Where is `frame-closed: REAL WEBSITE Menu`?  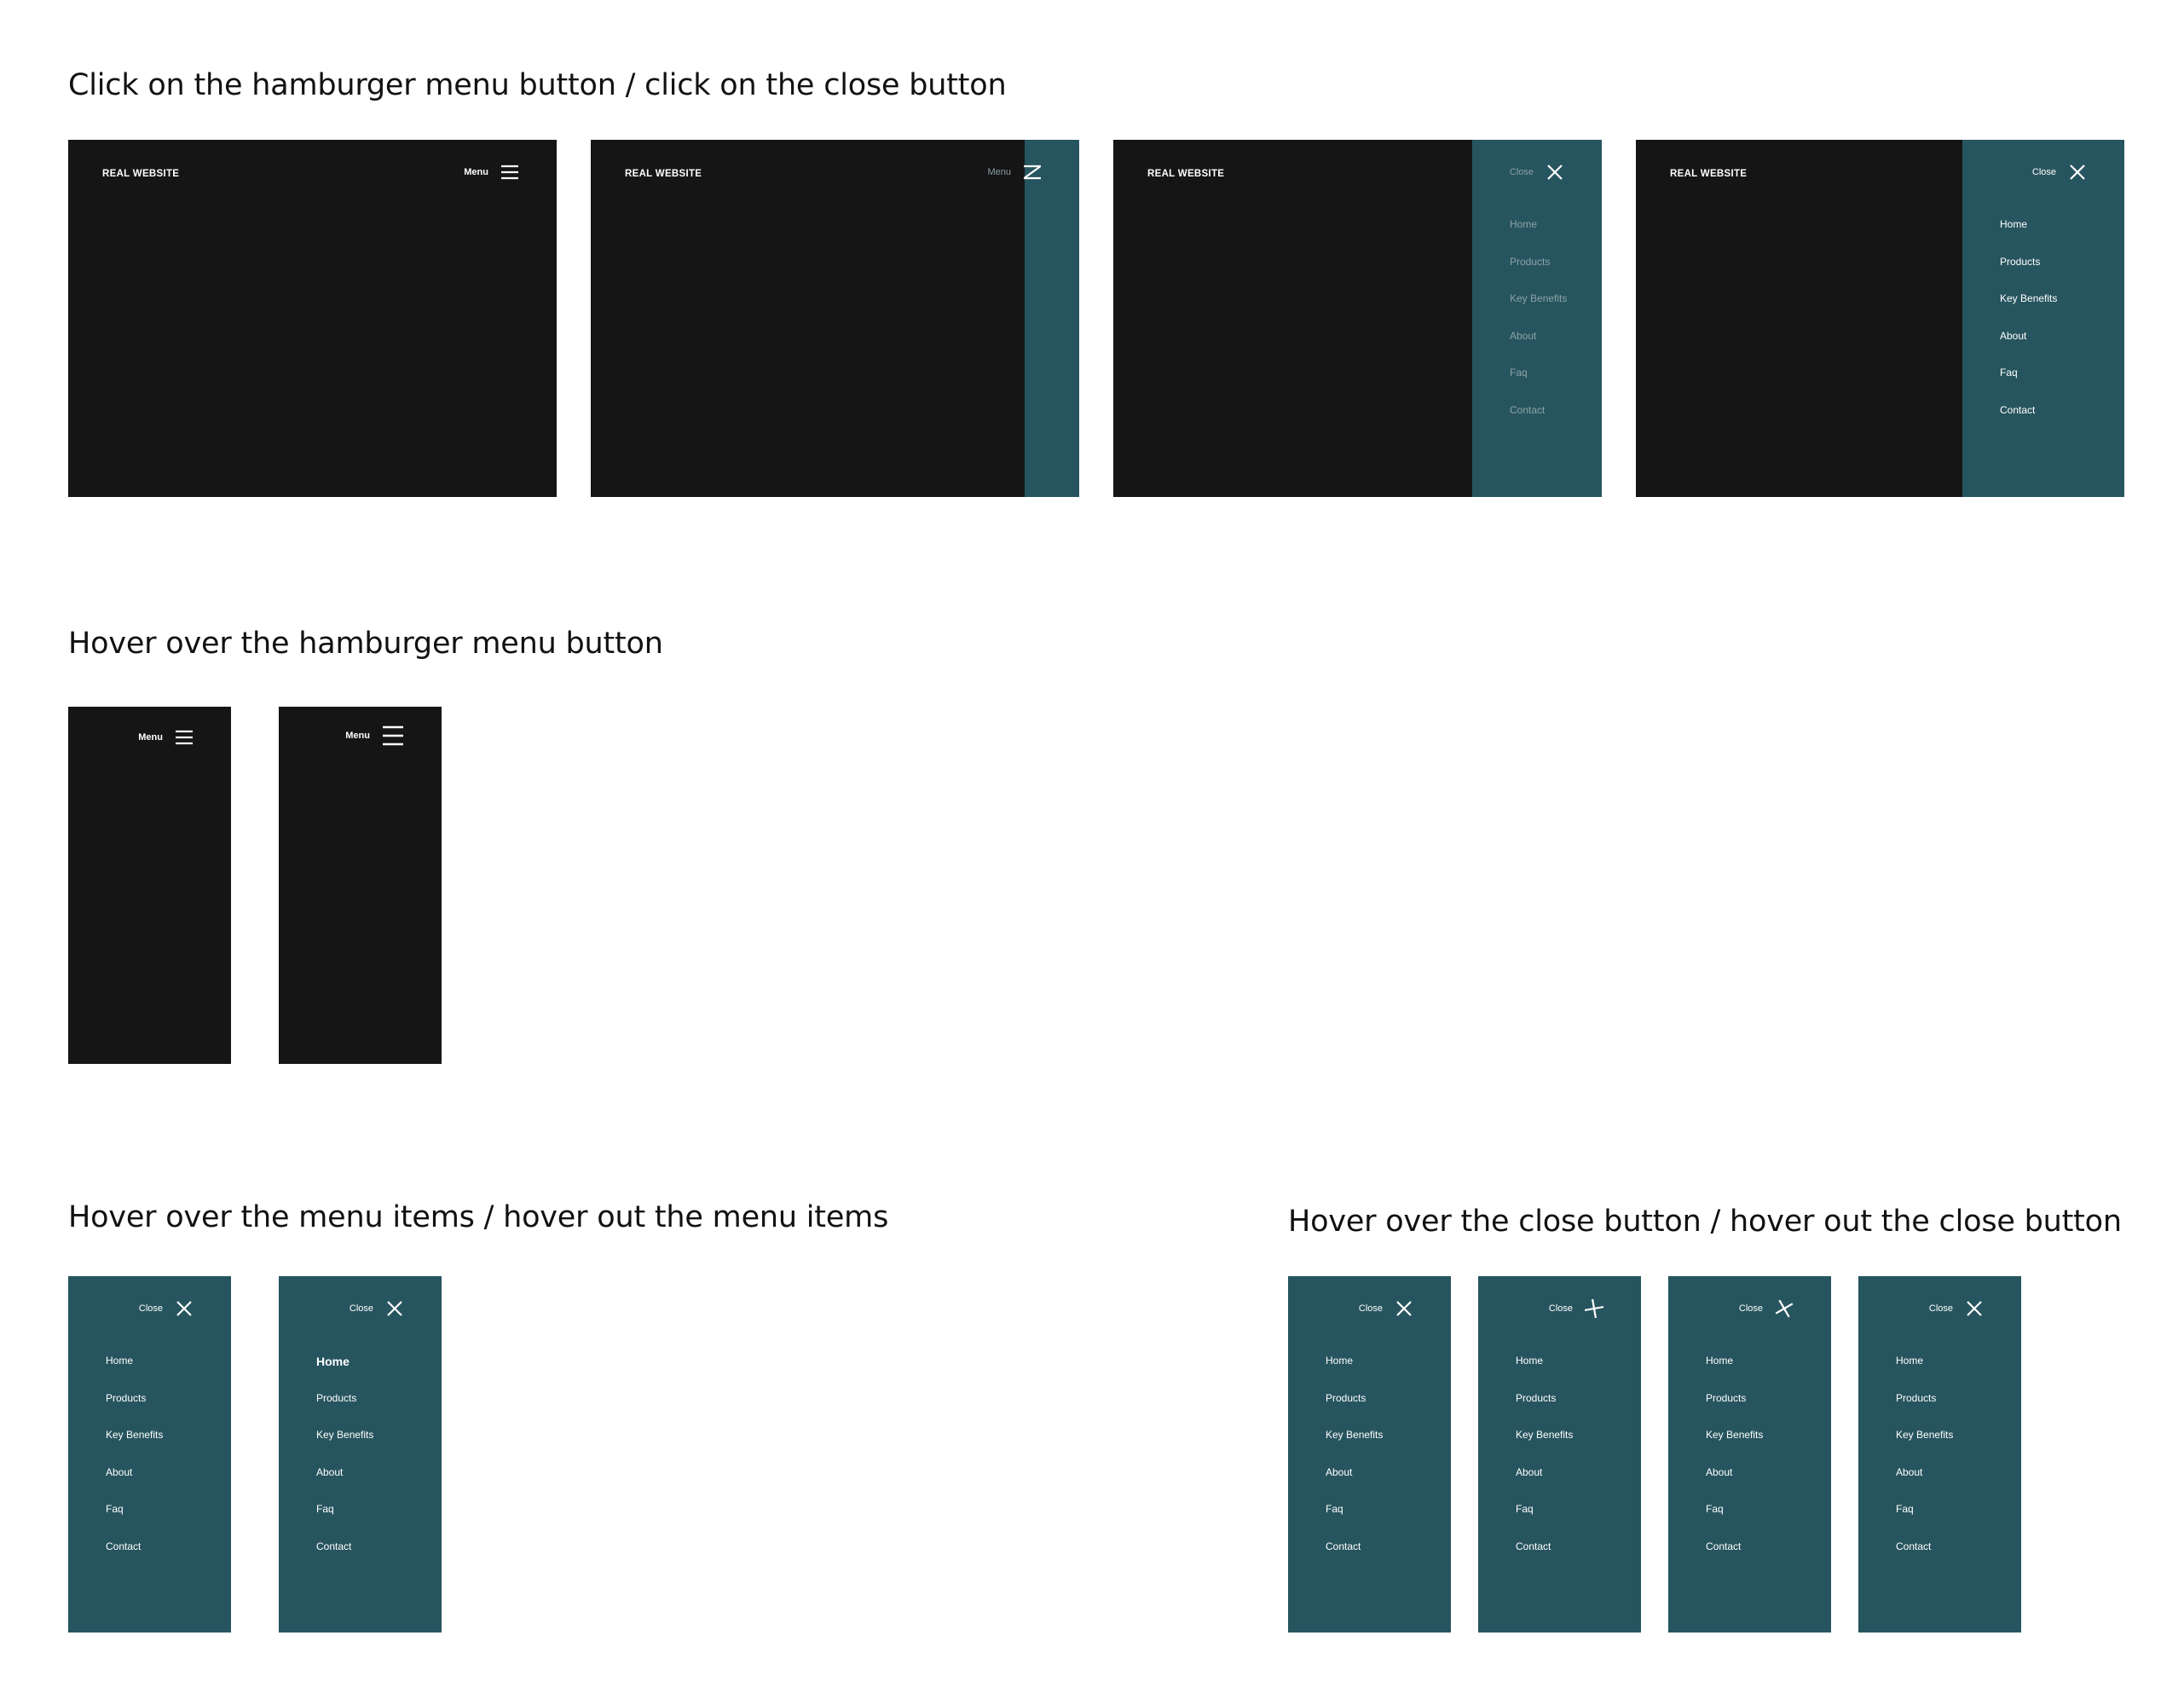
frame-closed: REAL WEBSITE Menu is located at coordinates (312, 318).